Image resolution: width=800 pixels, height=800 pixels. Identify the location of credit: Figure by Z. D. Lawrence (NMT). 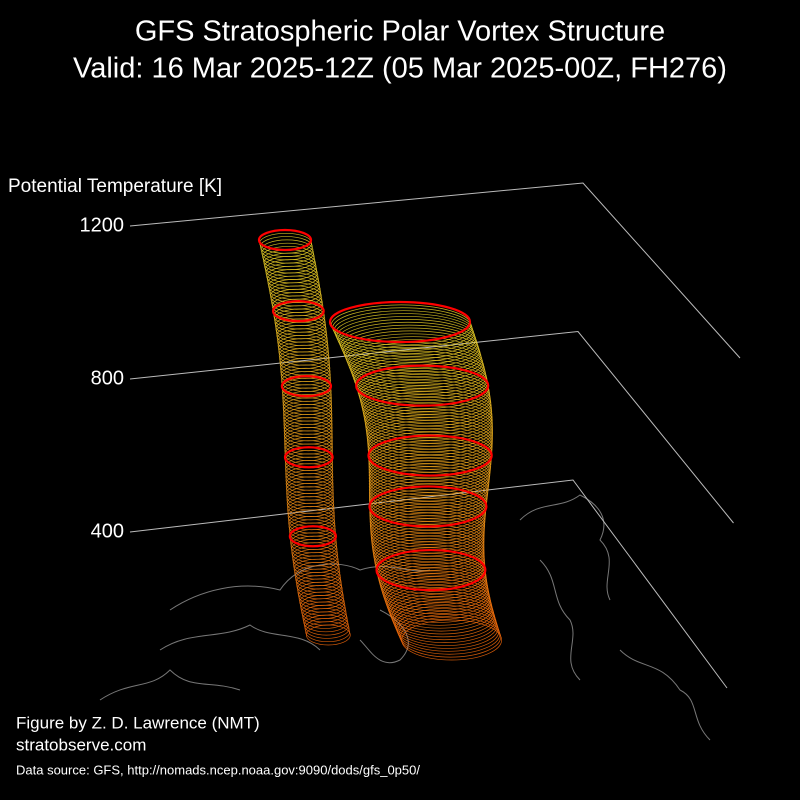
(138, 722).